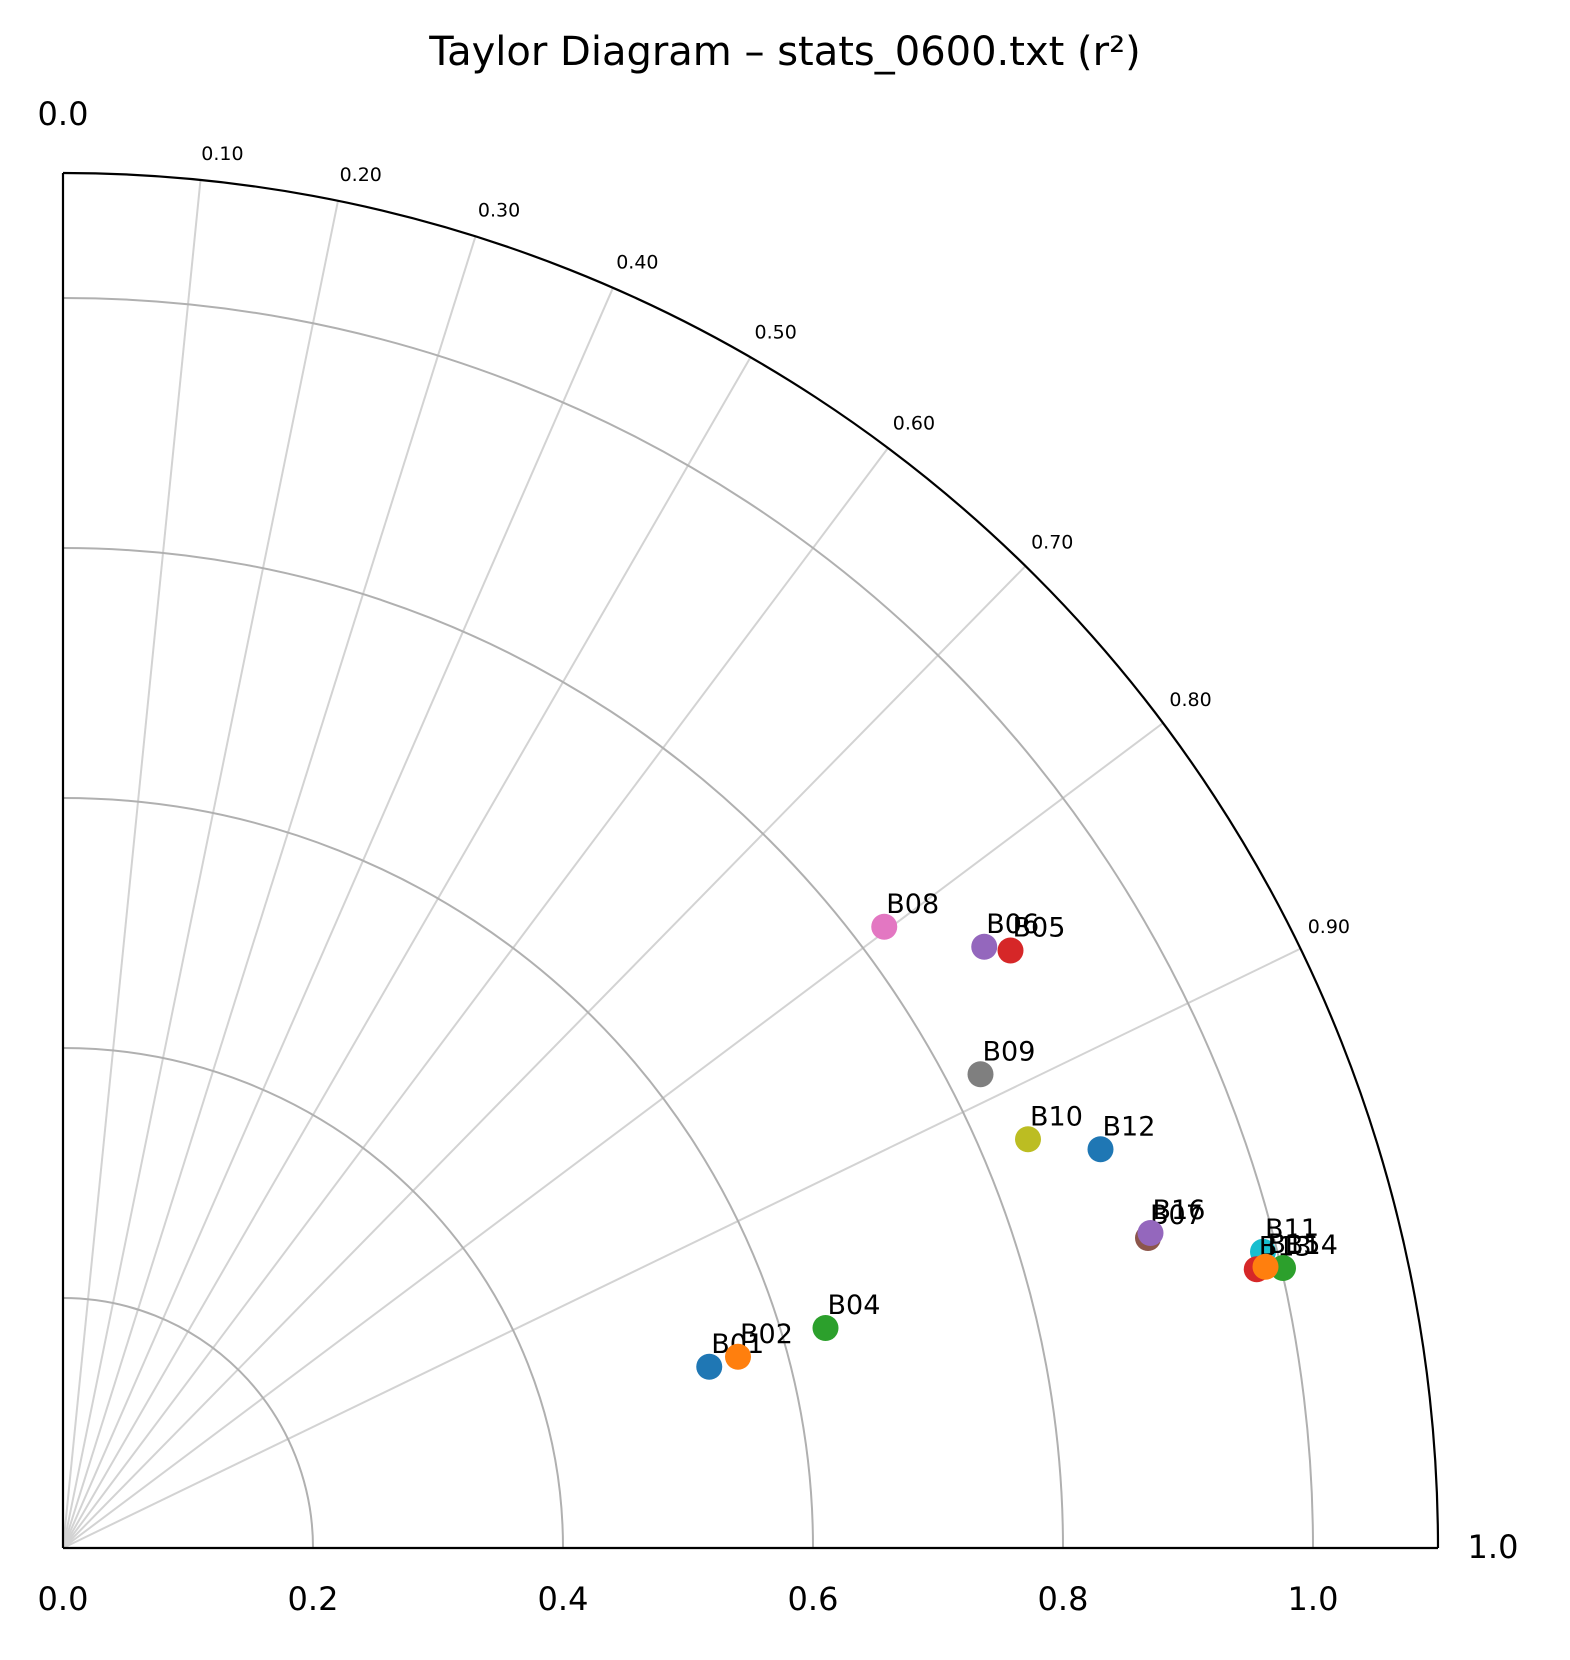 The height and width of the screenshot is (1660, 1570). What do you see at coordinates (1012, 924) in the screenshot?
I see `point-label-B06: B06` at bounding box center [1012, 924].